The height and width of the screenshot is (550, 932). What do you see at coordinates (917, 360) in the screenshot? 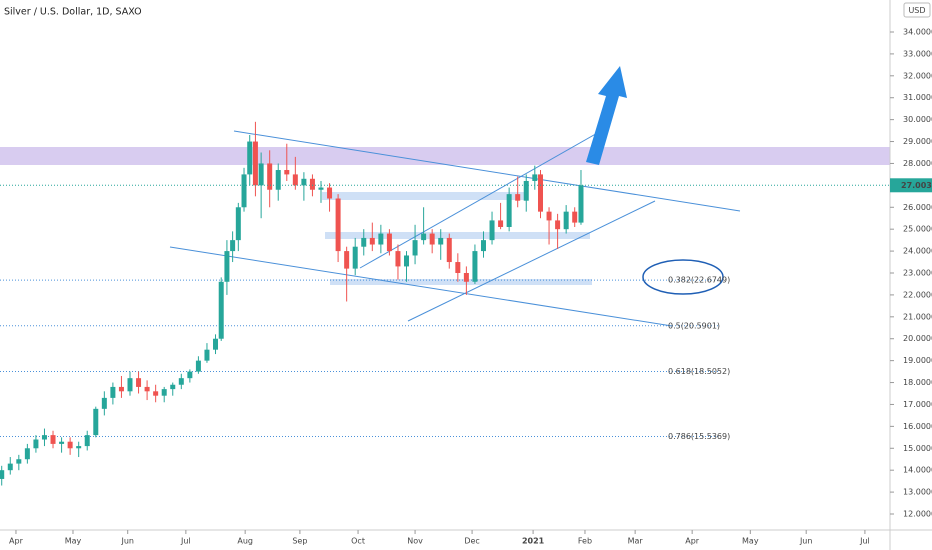
I see `y-tick-label: 19.0000` at bounding box center [917, 360].